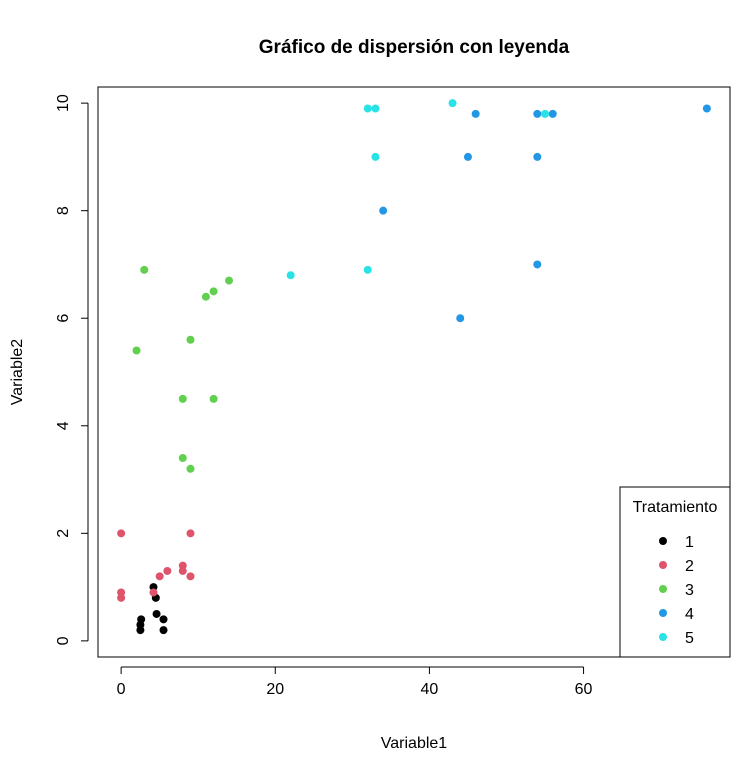  What do you see at coordinates (355, 682) in the screenshot?
I see `x-axis: 0 20 40 60` at bounding box center [355, 682].